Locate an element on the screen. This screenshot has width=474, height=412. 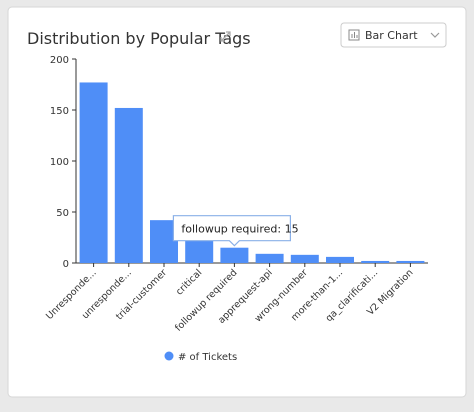
tooltip: followup required: 15 is located at coordinates (235, 231).